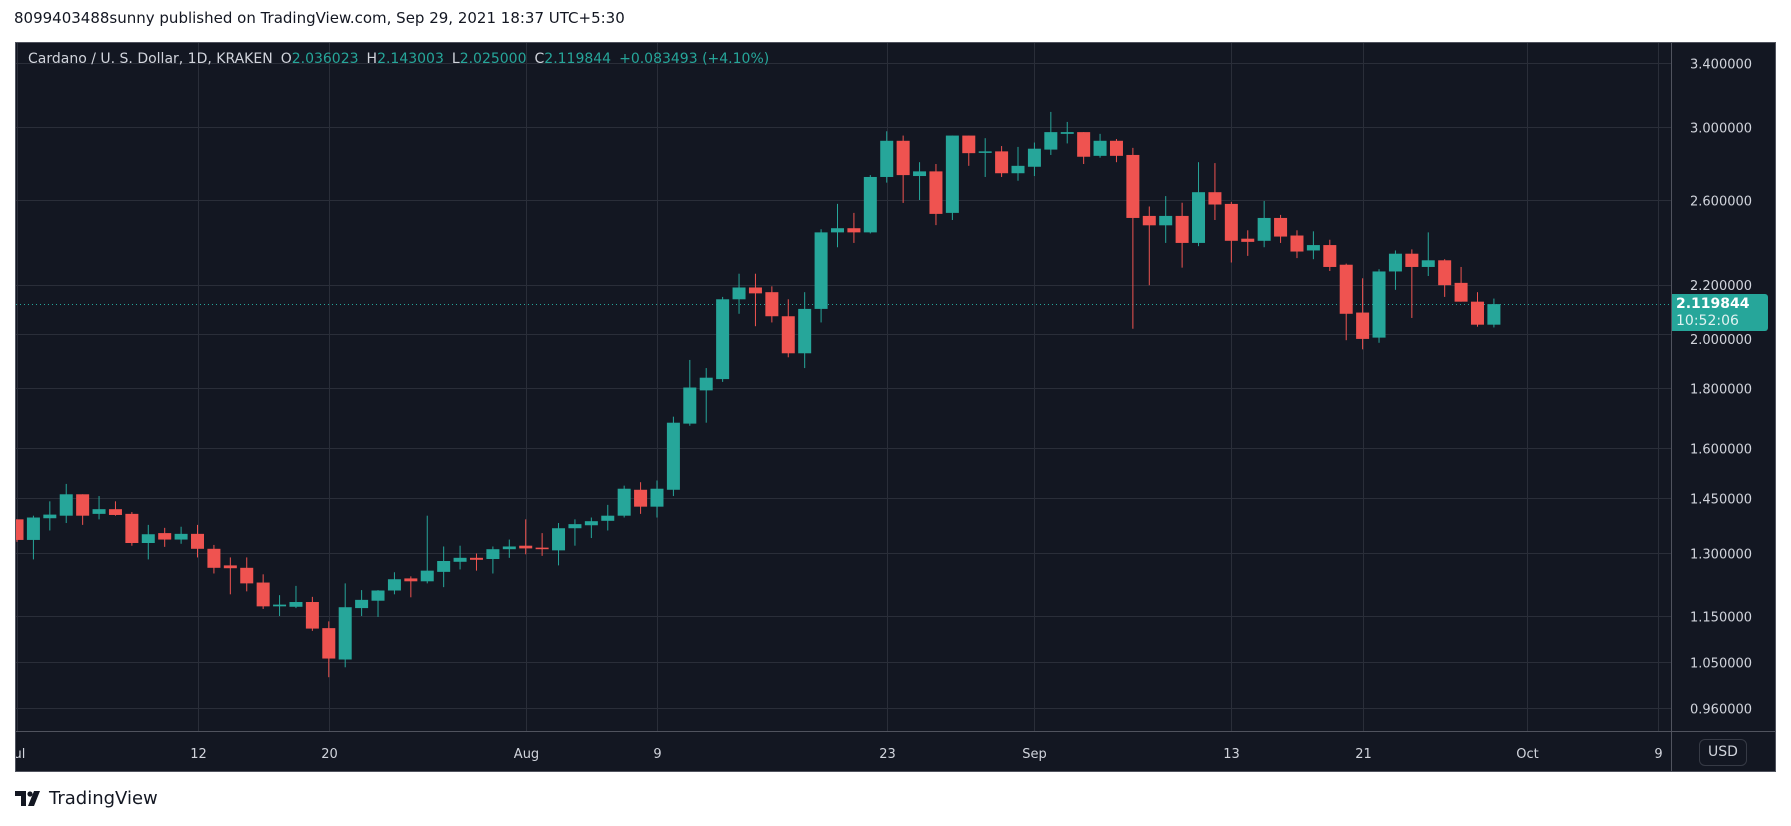  I want to click on time-tick-label: 20, so click(329, 754).